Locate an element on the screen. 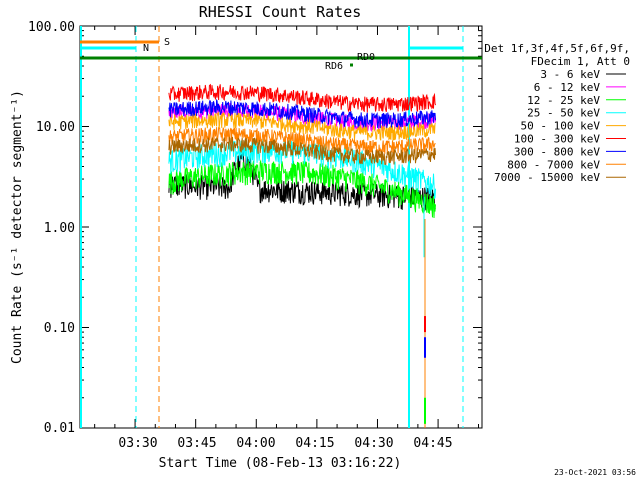 The height and width of the screenshot is (480, 640). legend-label: 50 - 100 keV is located at coordinates (561, 126).